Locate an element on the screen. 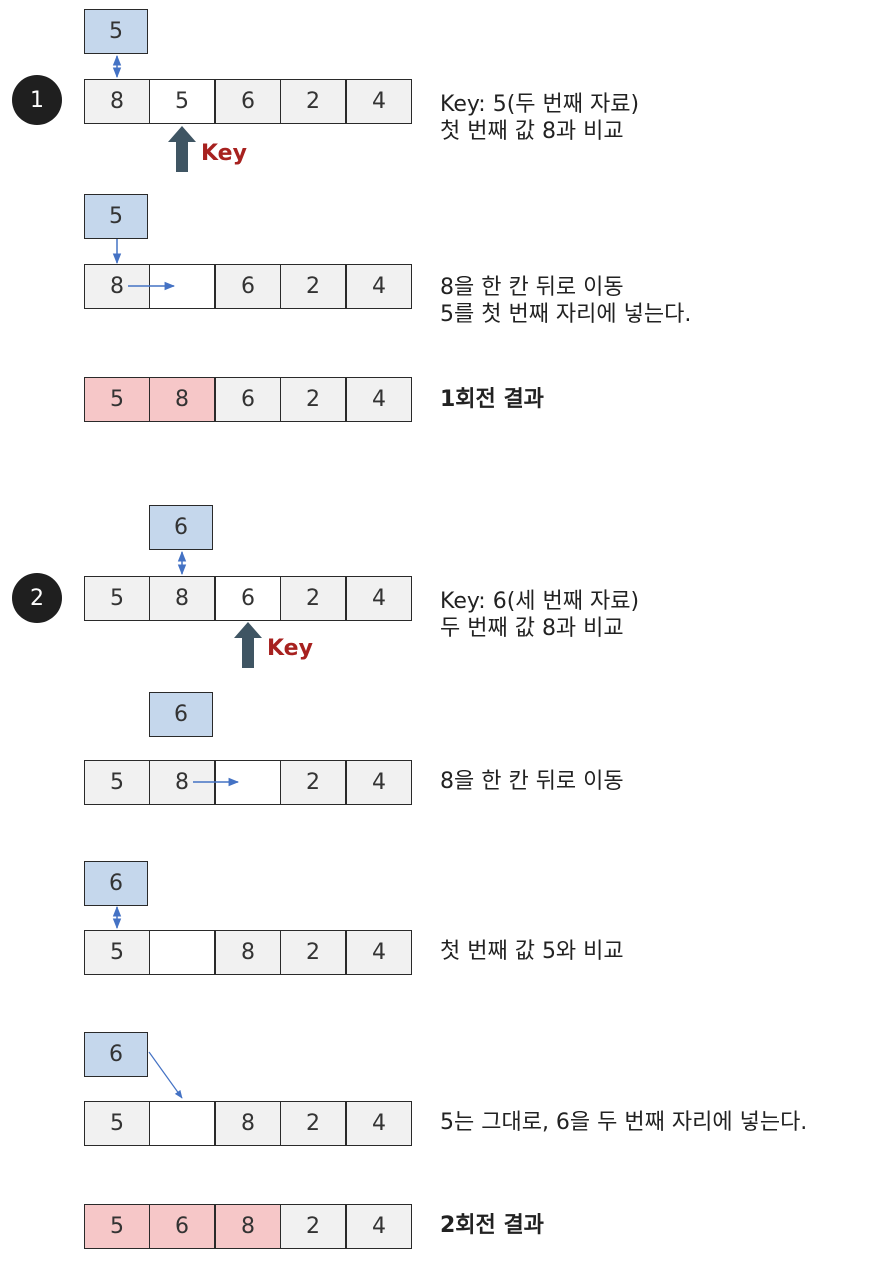 This screenshot has width=896, height=1264. round-result: 2회전 결과 is located at coordinates (492, 1225).